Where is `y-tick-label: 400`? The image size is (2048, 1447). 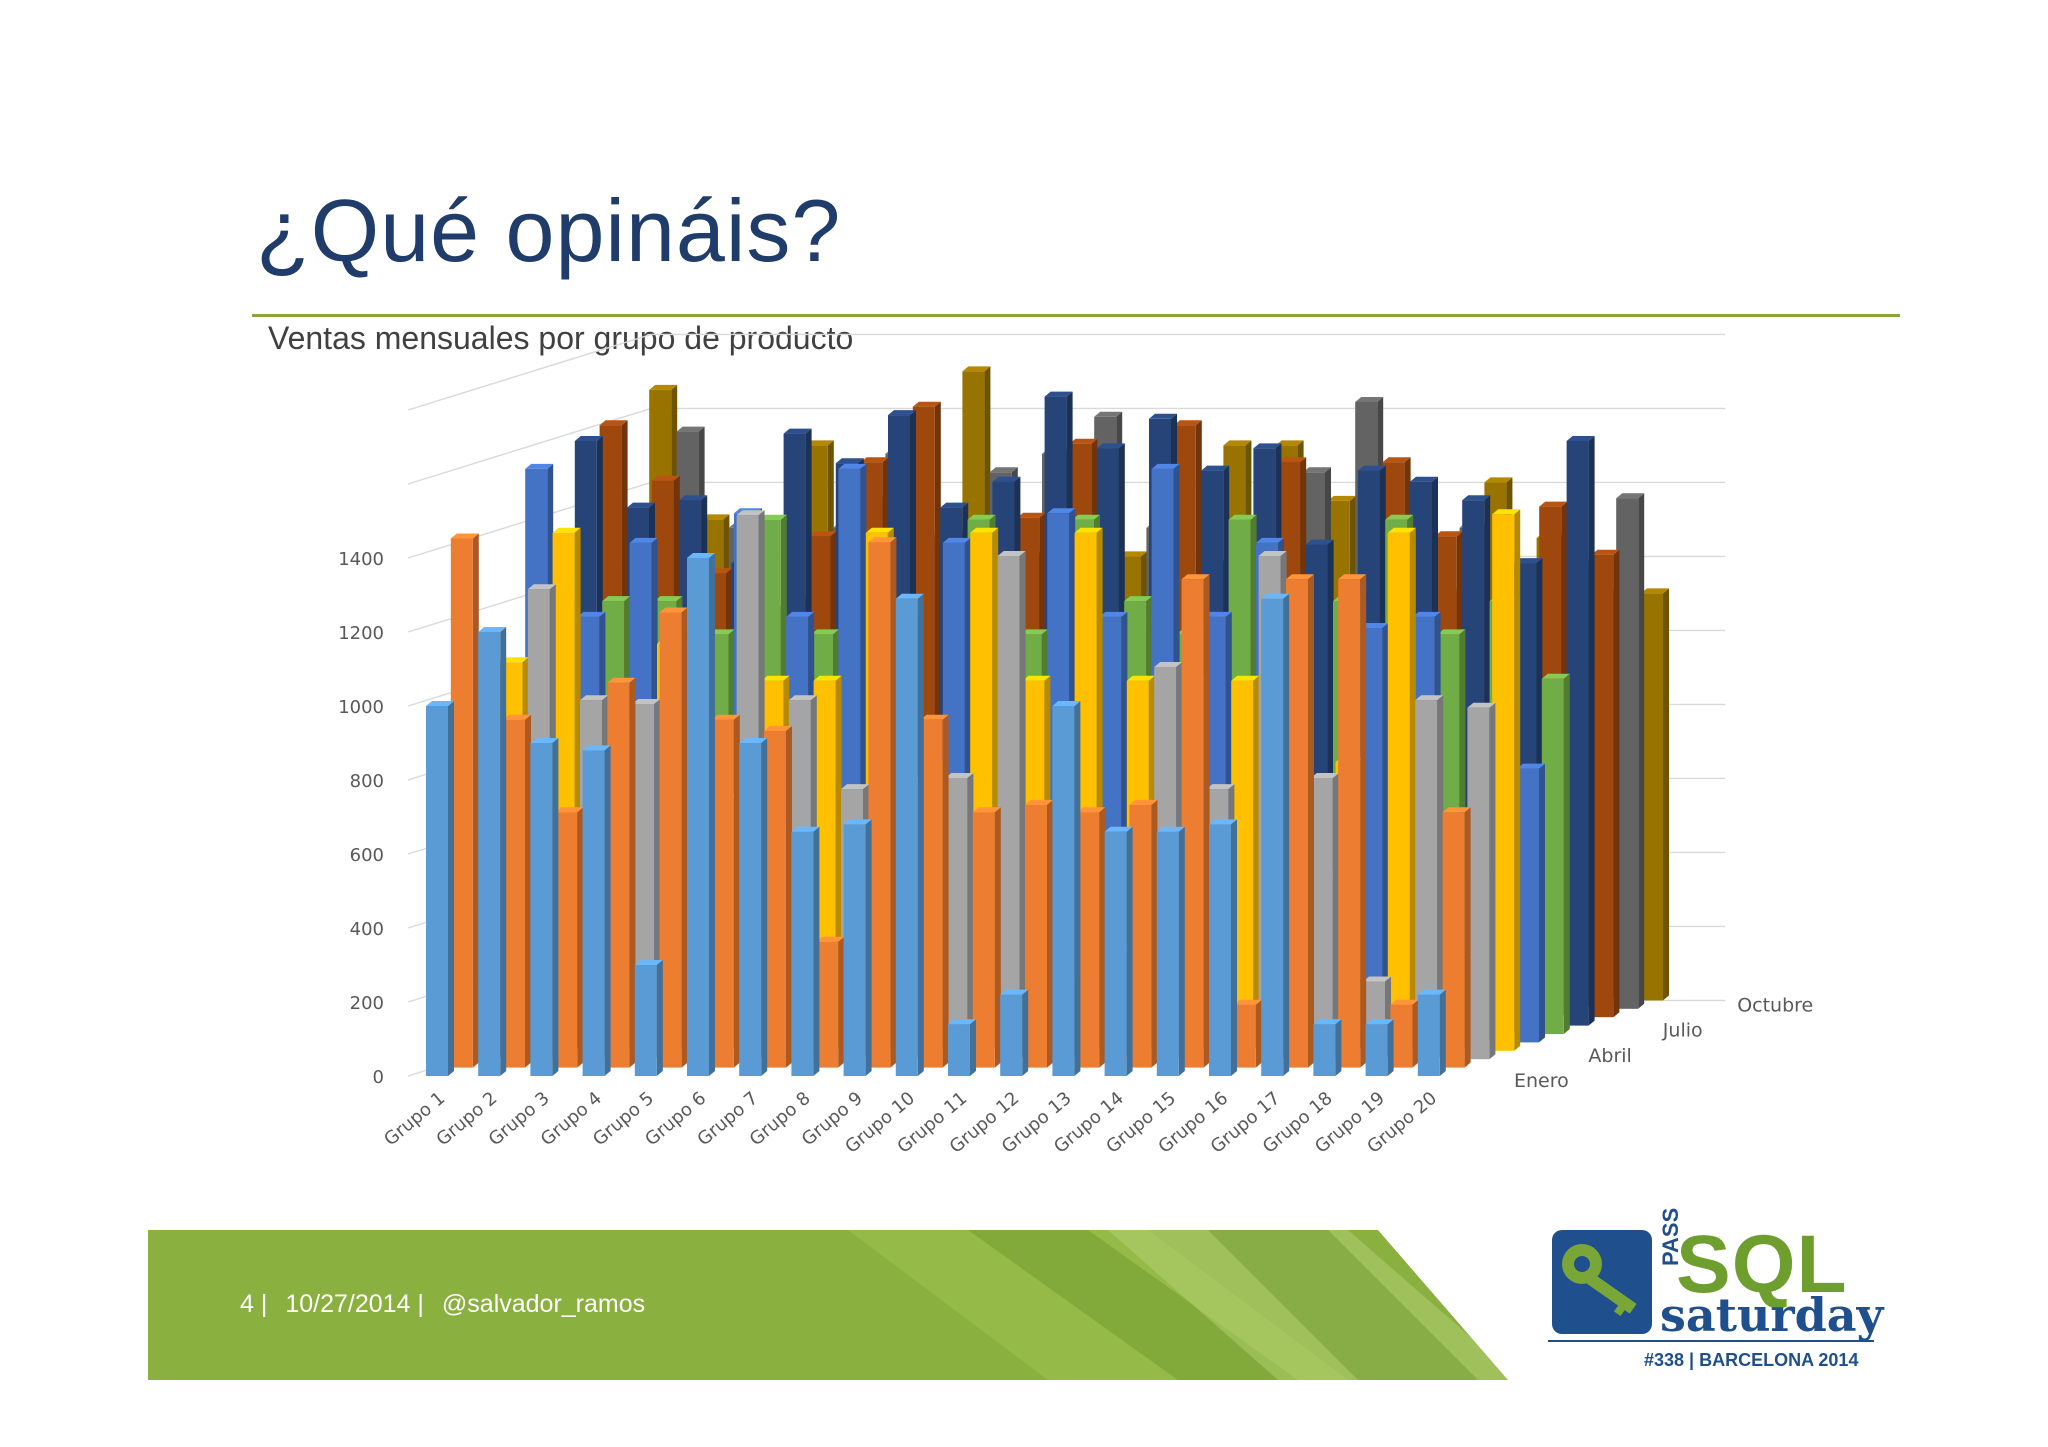
y-tick-label: 400 is located at coordinates (367, 929).